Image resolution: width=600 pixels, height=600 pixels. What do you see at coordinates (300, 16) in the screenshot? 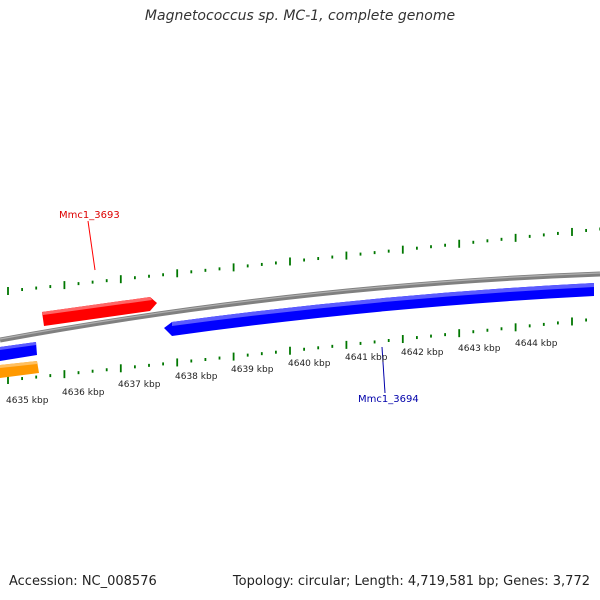
I see `genome-title: Magnetococcus sp. MC-1, complete genome` at bounding box center [300, 16].